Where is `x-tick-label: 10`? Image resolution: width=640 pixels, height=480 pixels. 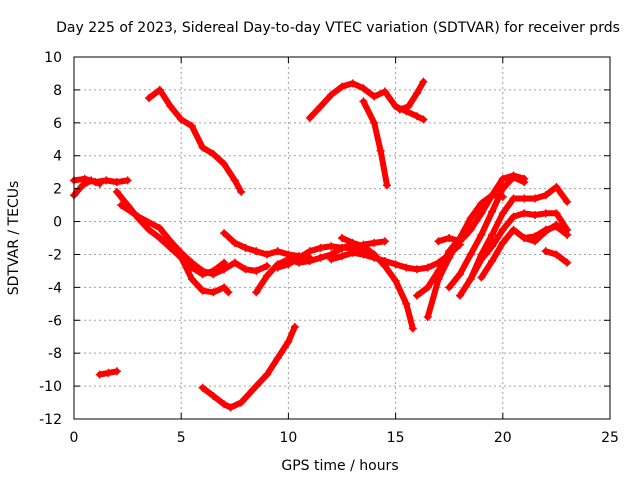 x-tick-label: 10 is located at coordinates (288, 438).